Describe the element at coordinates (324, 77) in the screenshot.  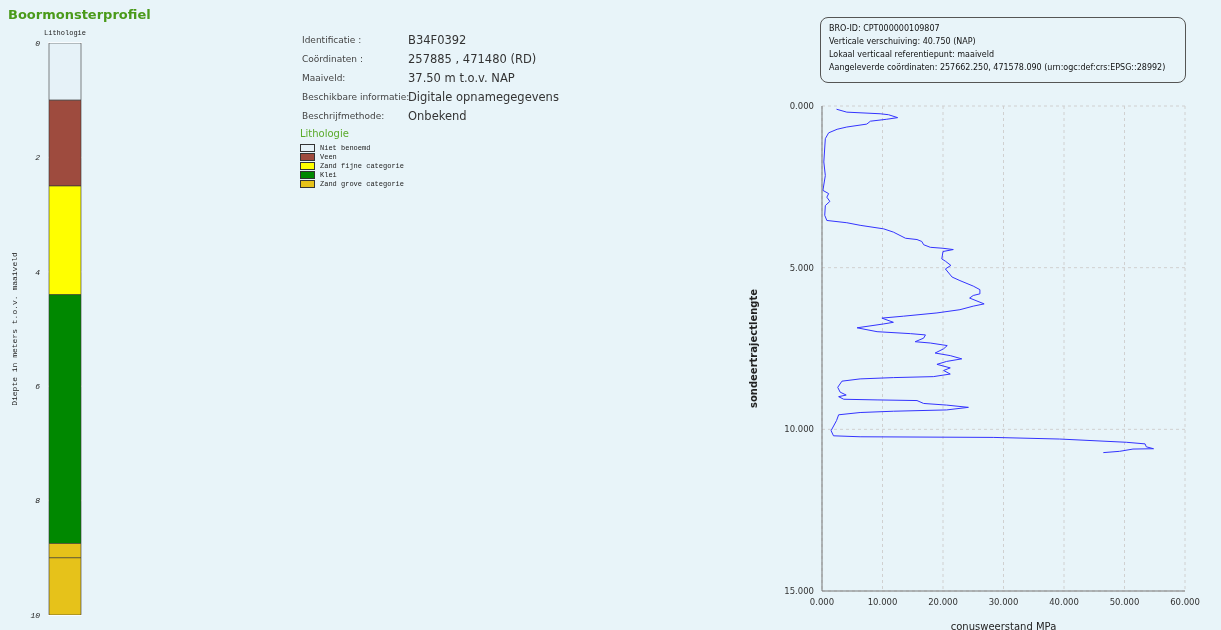
I see `text: Maaiveld:` at that location.